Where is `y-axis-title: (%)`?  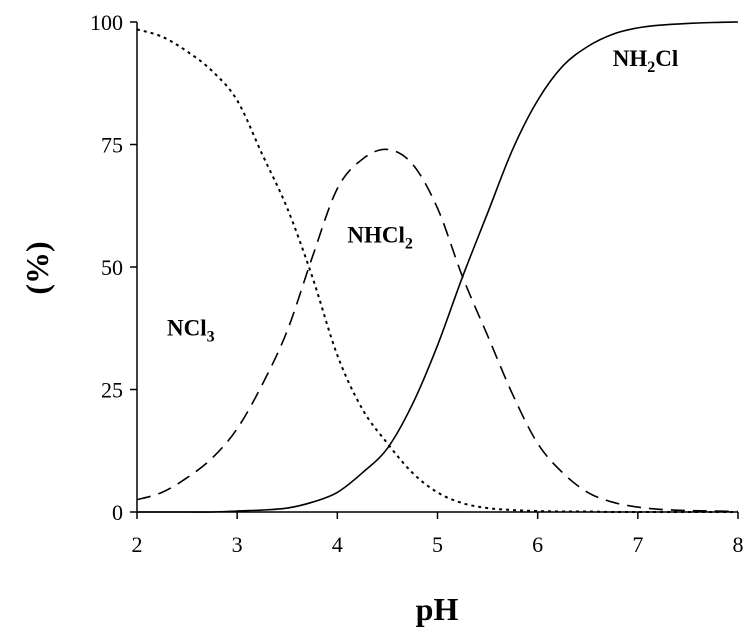 y-axis-title: (%) is located at coordinates (37, 267).